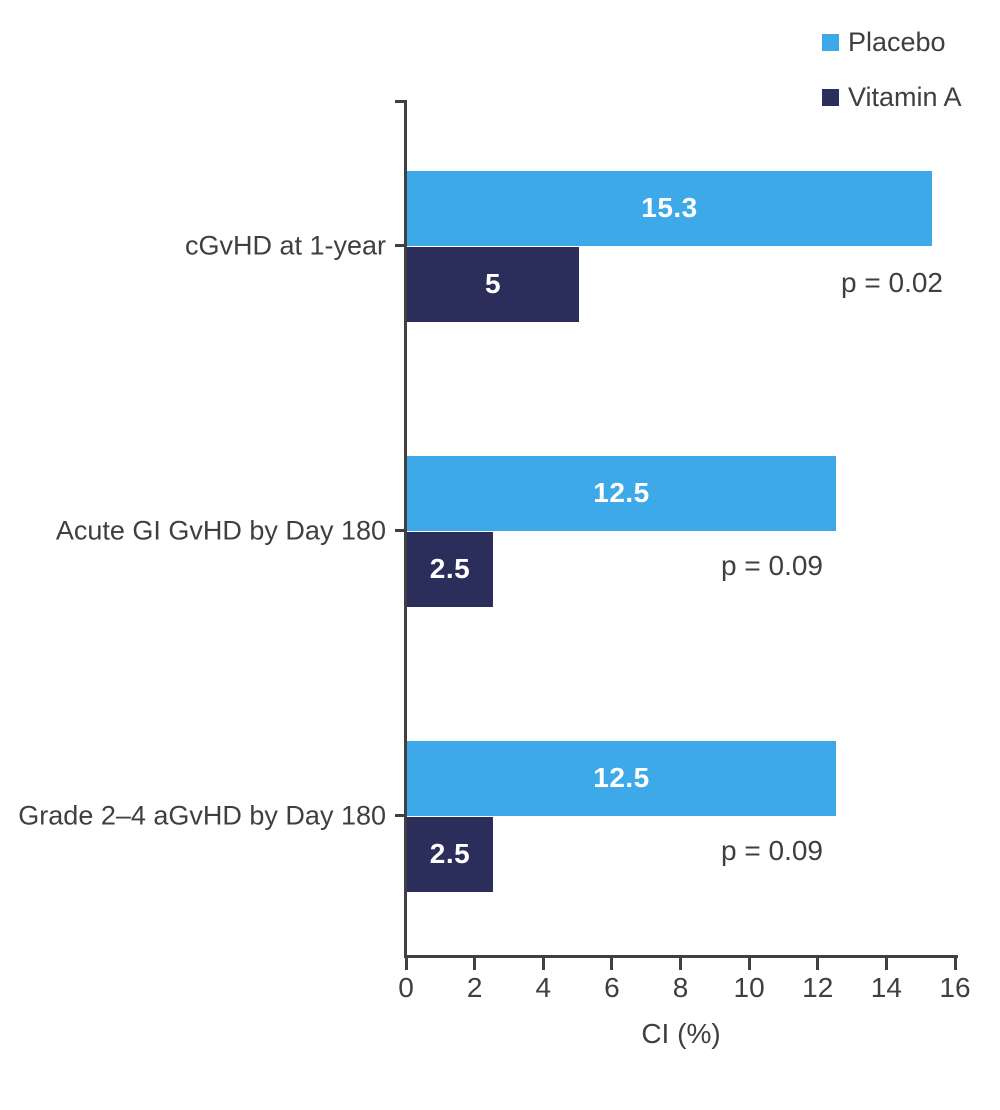 The image size is (1000, 1110). What do you see at coordinates (905, 97) in the screenshot?
I see `legend-label-vitamin-a: Vitamin A` at bounding box center [905, 97].